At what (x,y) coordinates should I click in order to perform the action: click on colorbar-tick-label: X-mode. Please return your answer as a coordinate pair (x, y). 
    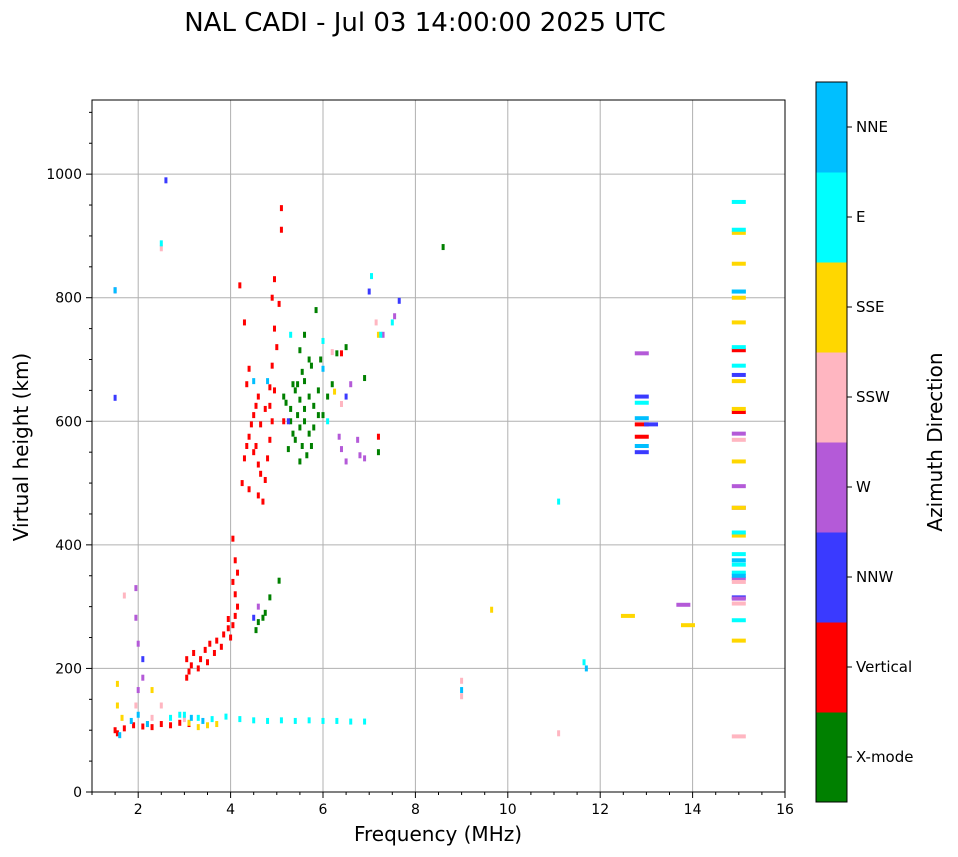
    Looking at the image, I should click on (884, 757).